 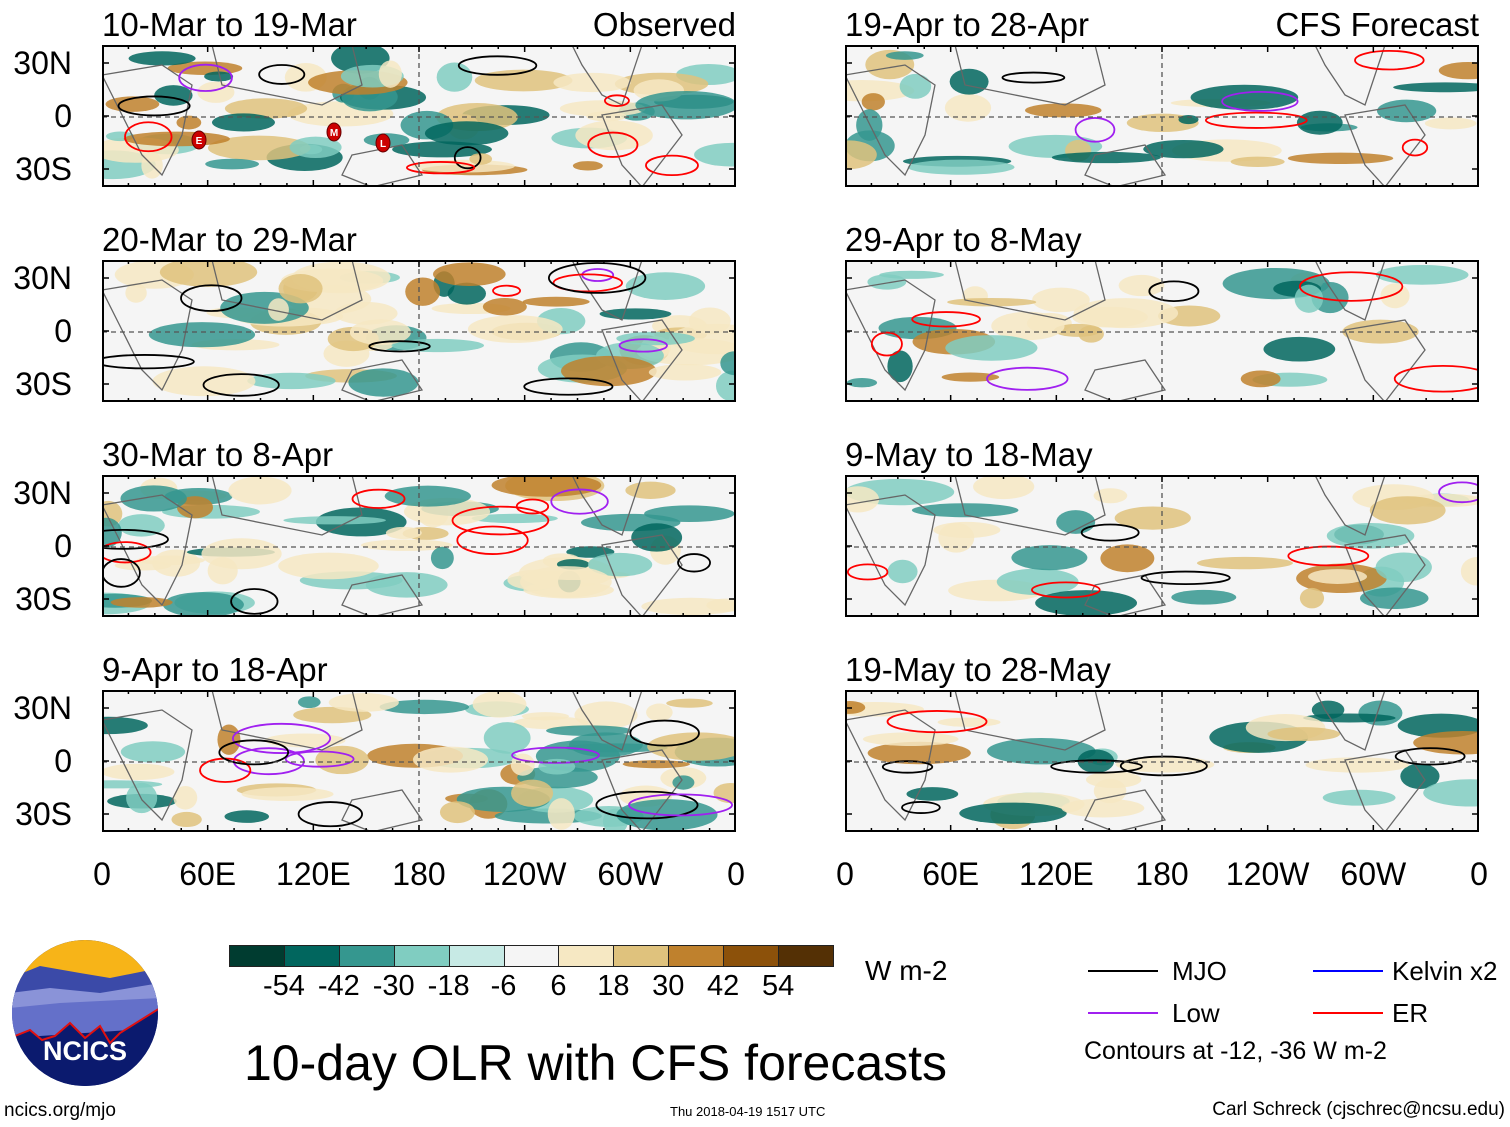 What do you see at coordinates (60, 1110) in the screenshot?
I see `ncics-url-link: ncics.org/mjo` at bounding box center [60, 1110].